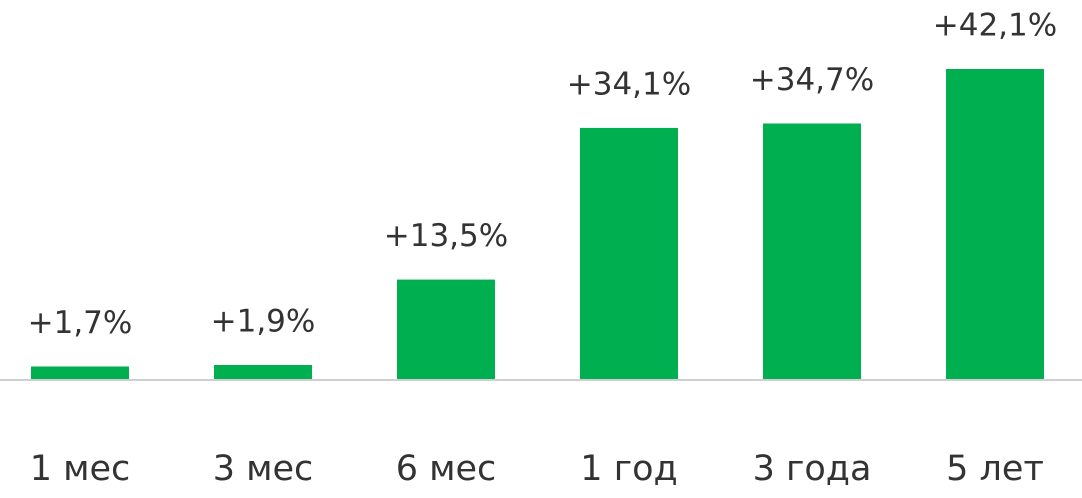 This screenshot has height=498, width=1082. What do you see at coordinates (629, 84) in the screenshot?
I see `value-label: +34,1%` at bounding box center [629, 84].